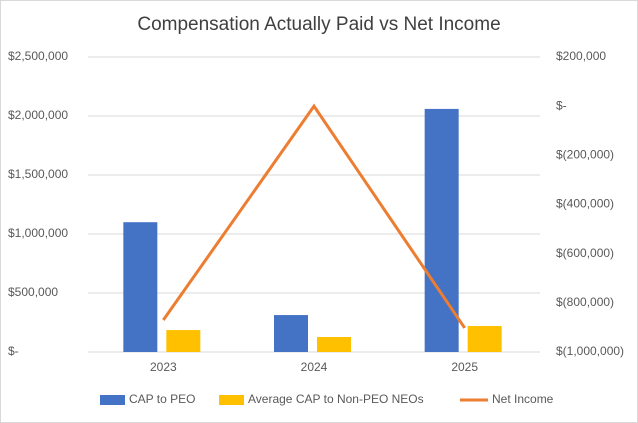  Describe the element at coordinates (38, 233) in the screenshot. I see `y-tick-label: $1,000,000` at that location.